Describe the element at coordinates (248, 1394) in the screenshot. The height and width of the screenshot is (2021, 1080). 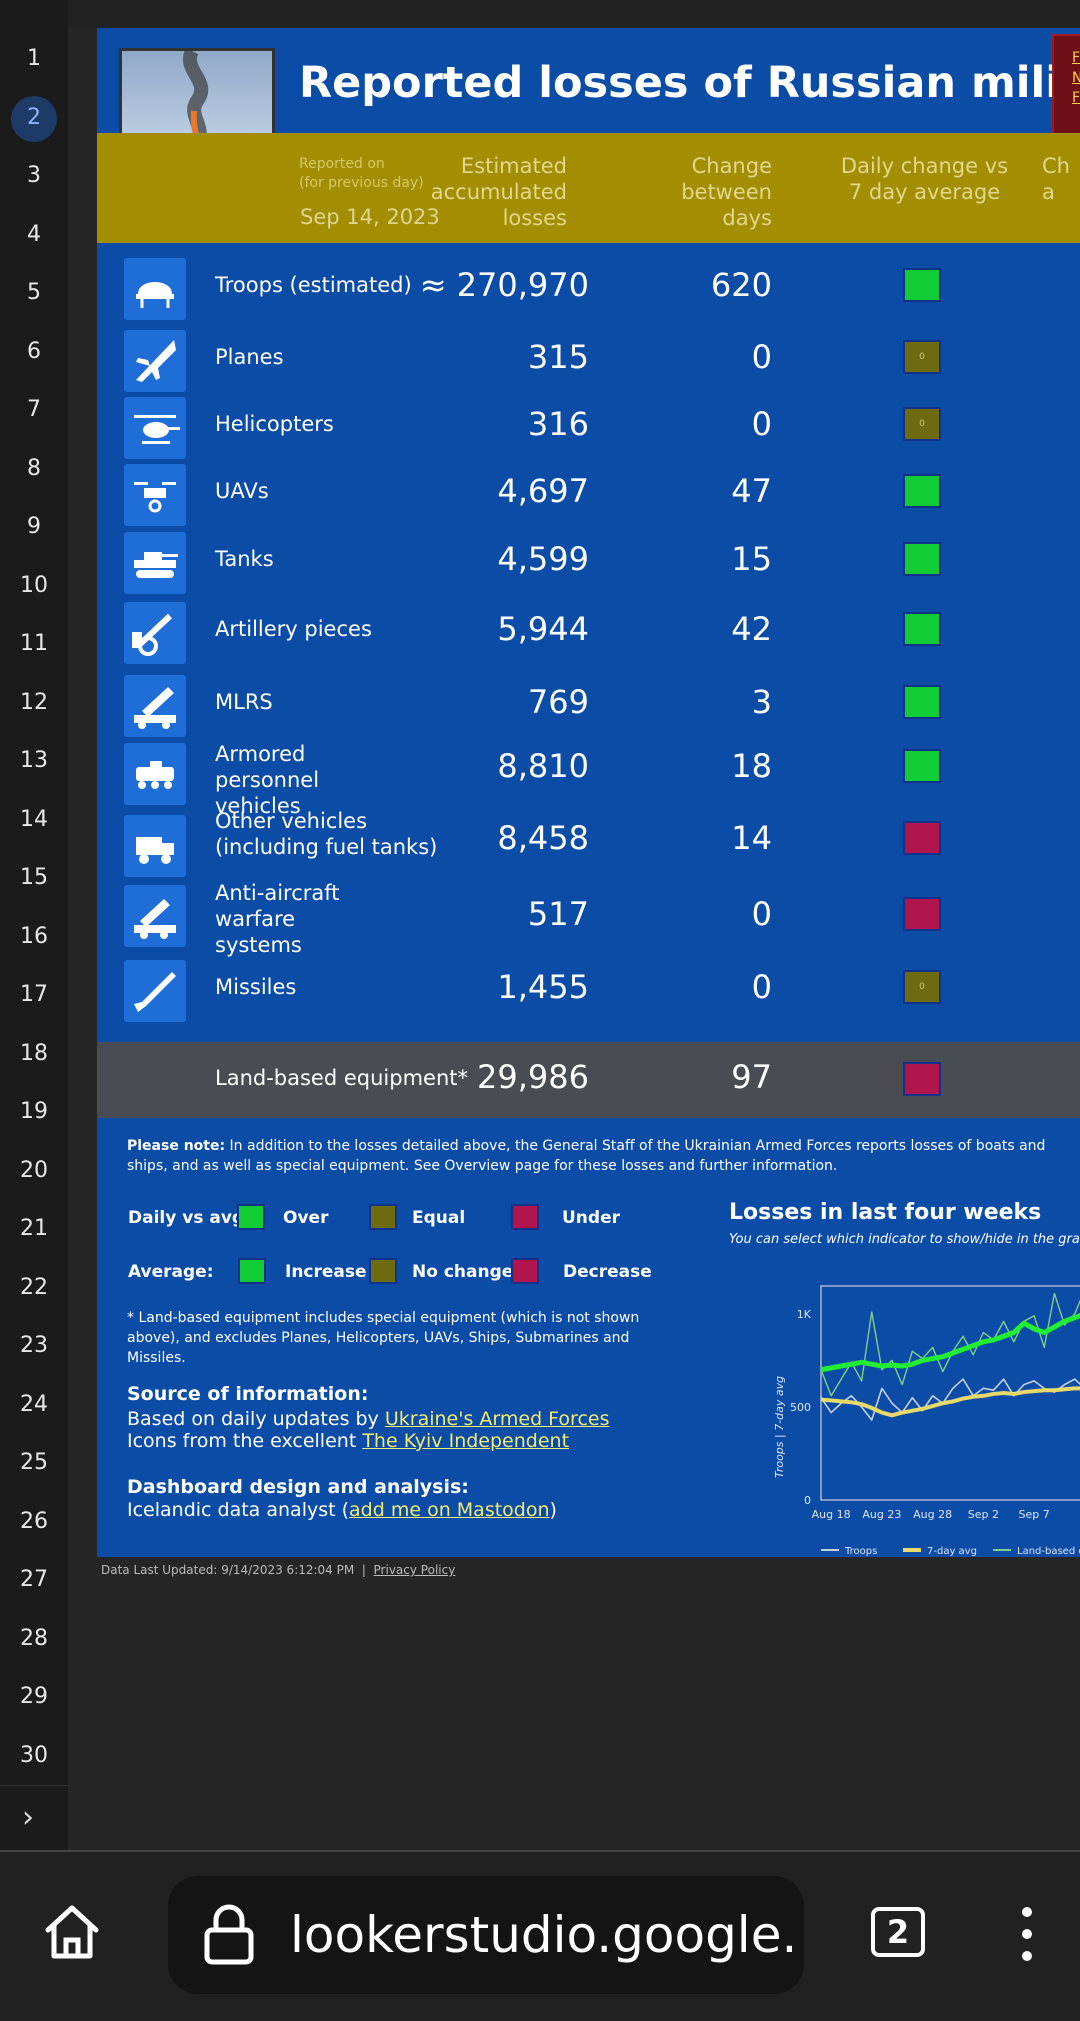
I see `source-heading: Source of information:` at that location.